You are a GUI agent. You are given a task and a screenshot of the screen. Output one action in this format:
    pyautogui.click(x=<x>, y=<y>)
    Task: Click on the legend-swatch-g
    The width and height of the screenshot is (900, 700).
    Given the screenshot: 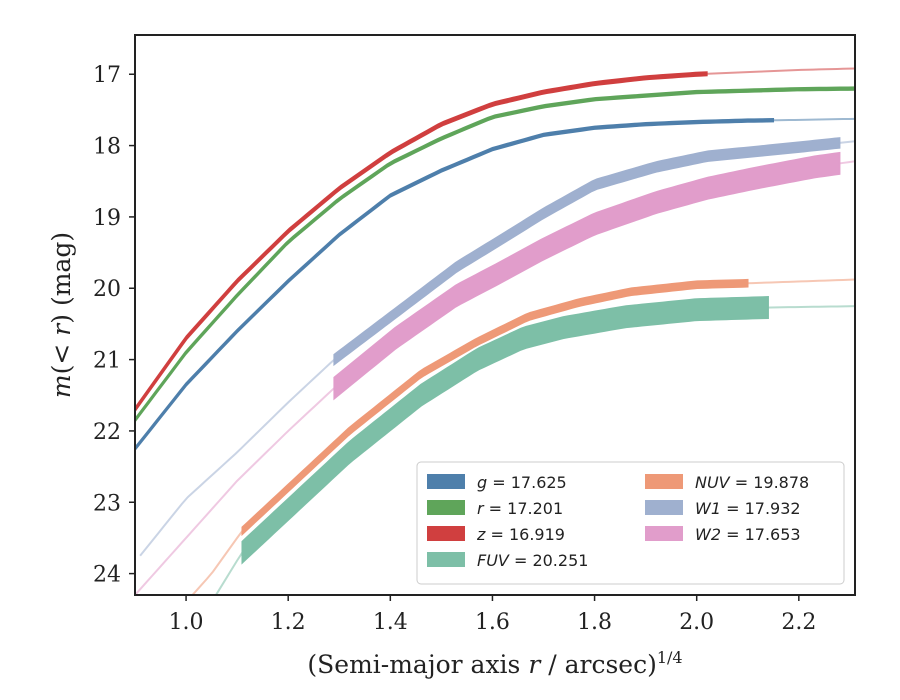 What is the action you would take?
    pyautogui.click(x=446, y=481)
    